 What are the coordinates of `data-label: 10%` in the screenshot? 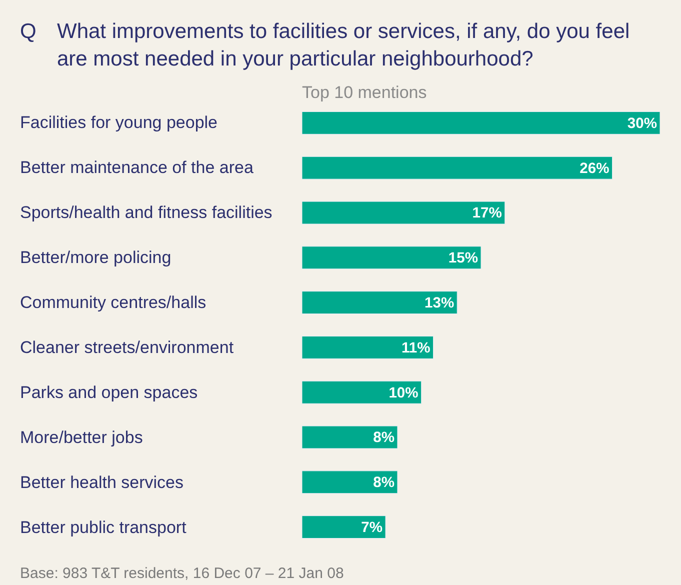 It's located at (403, 393).